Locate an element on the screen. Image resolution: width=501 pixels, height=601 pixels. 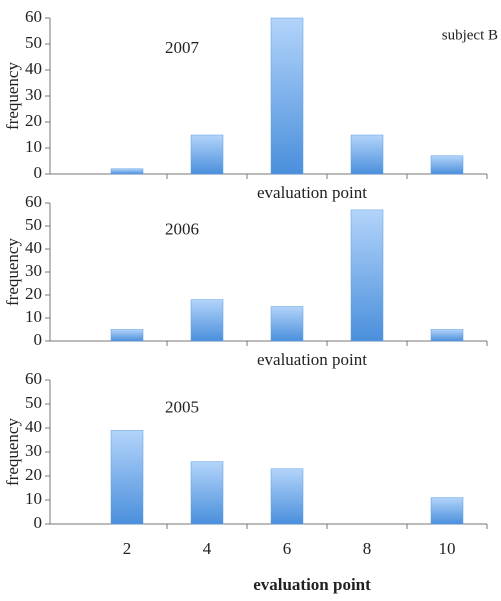
x-tick-label: 8 is located at coordinates (367, 548).